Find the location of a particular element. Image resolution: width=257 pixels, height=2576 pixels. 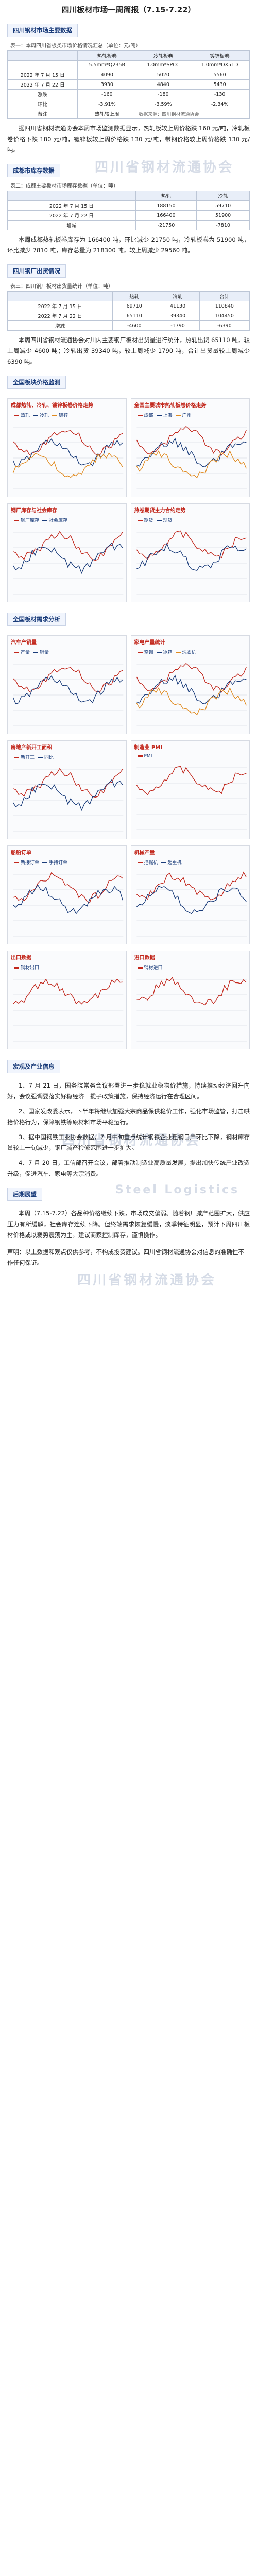

table-header-cell: 热轧板卷 is located at coordinates (107, 55).